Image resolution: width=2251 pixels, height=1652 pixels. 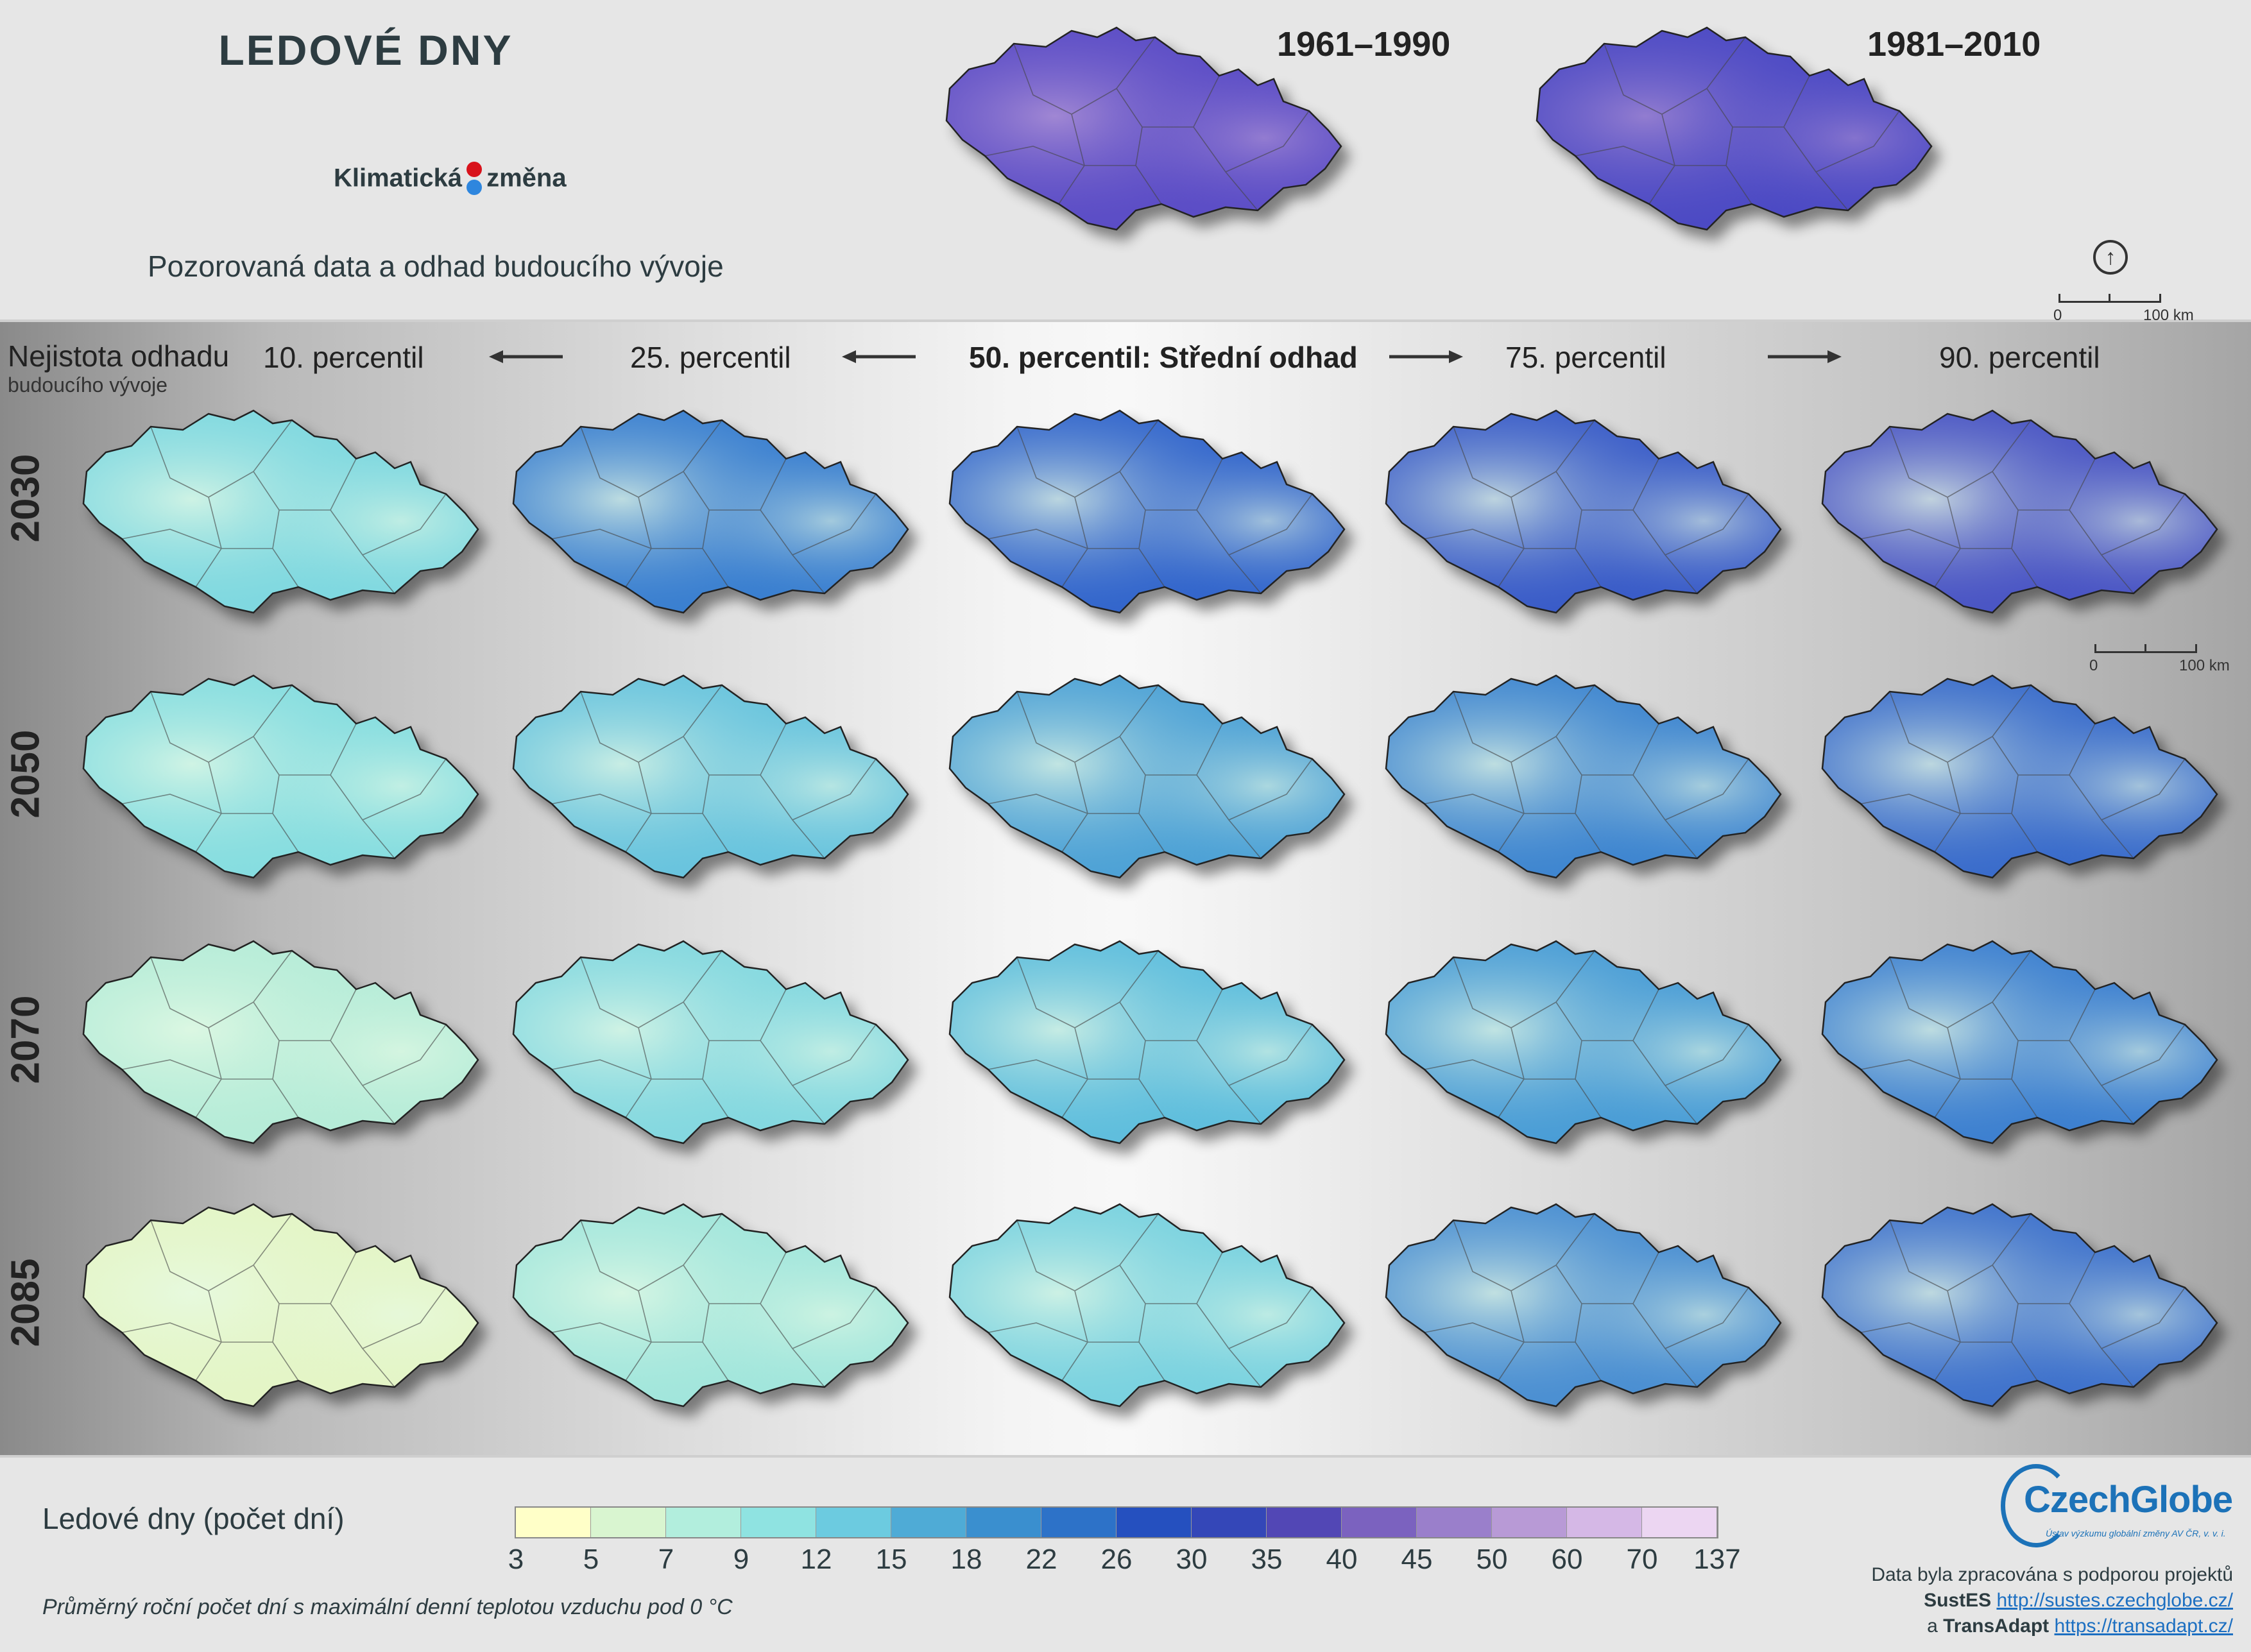 I want to click on map-2050-p50, so click(x=1145, y=775).